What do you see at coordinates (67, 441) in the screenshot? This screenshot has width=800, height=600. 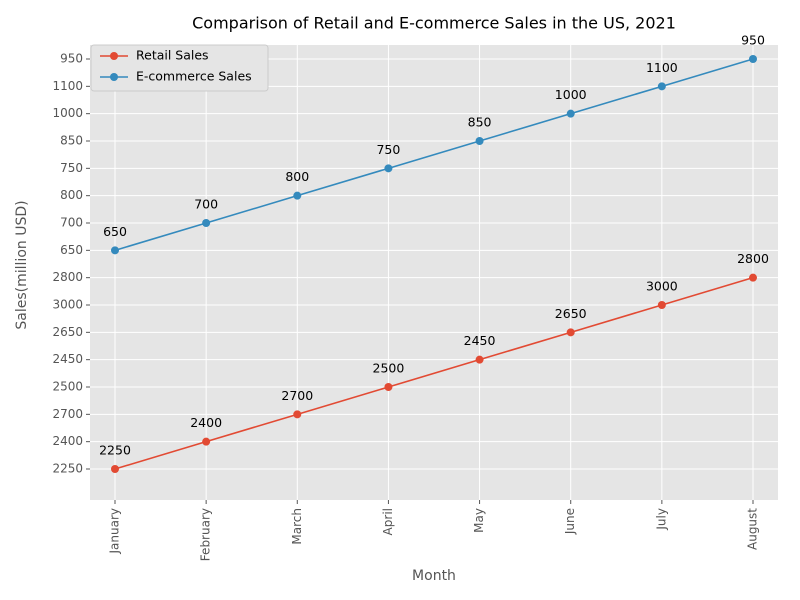 I see `y-tick-label: 2400` at bounding box center [67, 441].